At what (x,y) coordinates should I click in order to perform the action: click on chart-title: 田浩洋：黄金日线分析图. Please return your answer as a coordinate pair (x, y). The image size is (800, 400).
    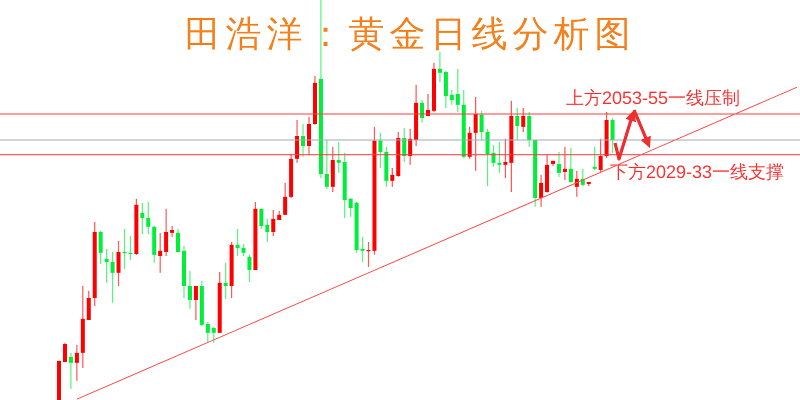
    Looking at the image, I should click on (410, 34).